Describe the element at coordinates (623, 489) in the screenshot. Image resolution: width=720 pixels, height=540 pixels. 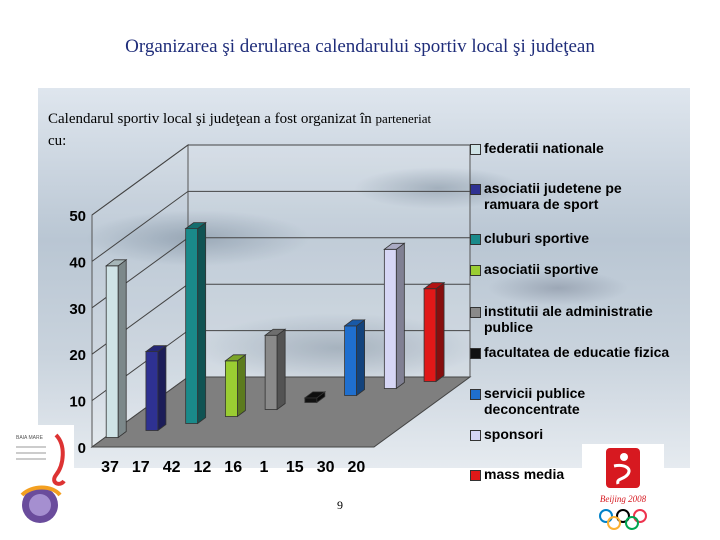
I see `beijing-2008-logo-icon: Beijing 2008` at that location.